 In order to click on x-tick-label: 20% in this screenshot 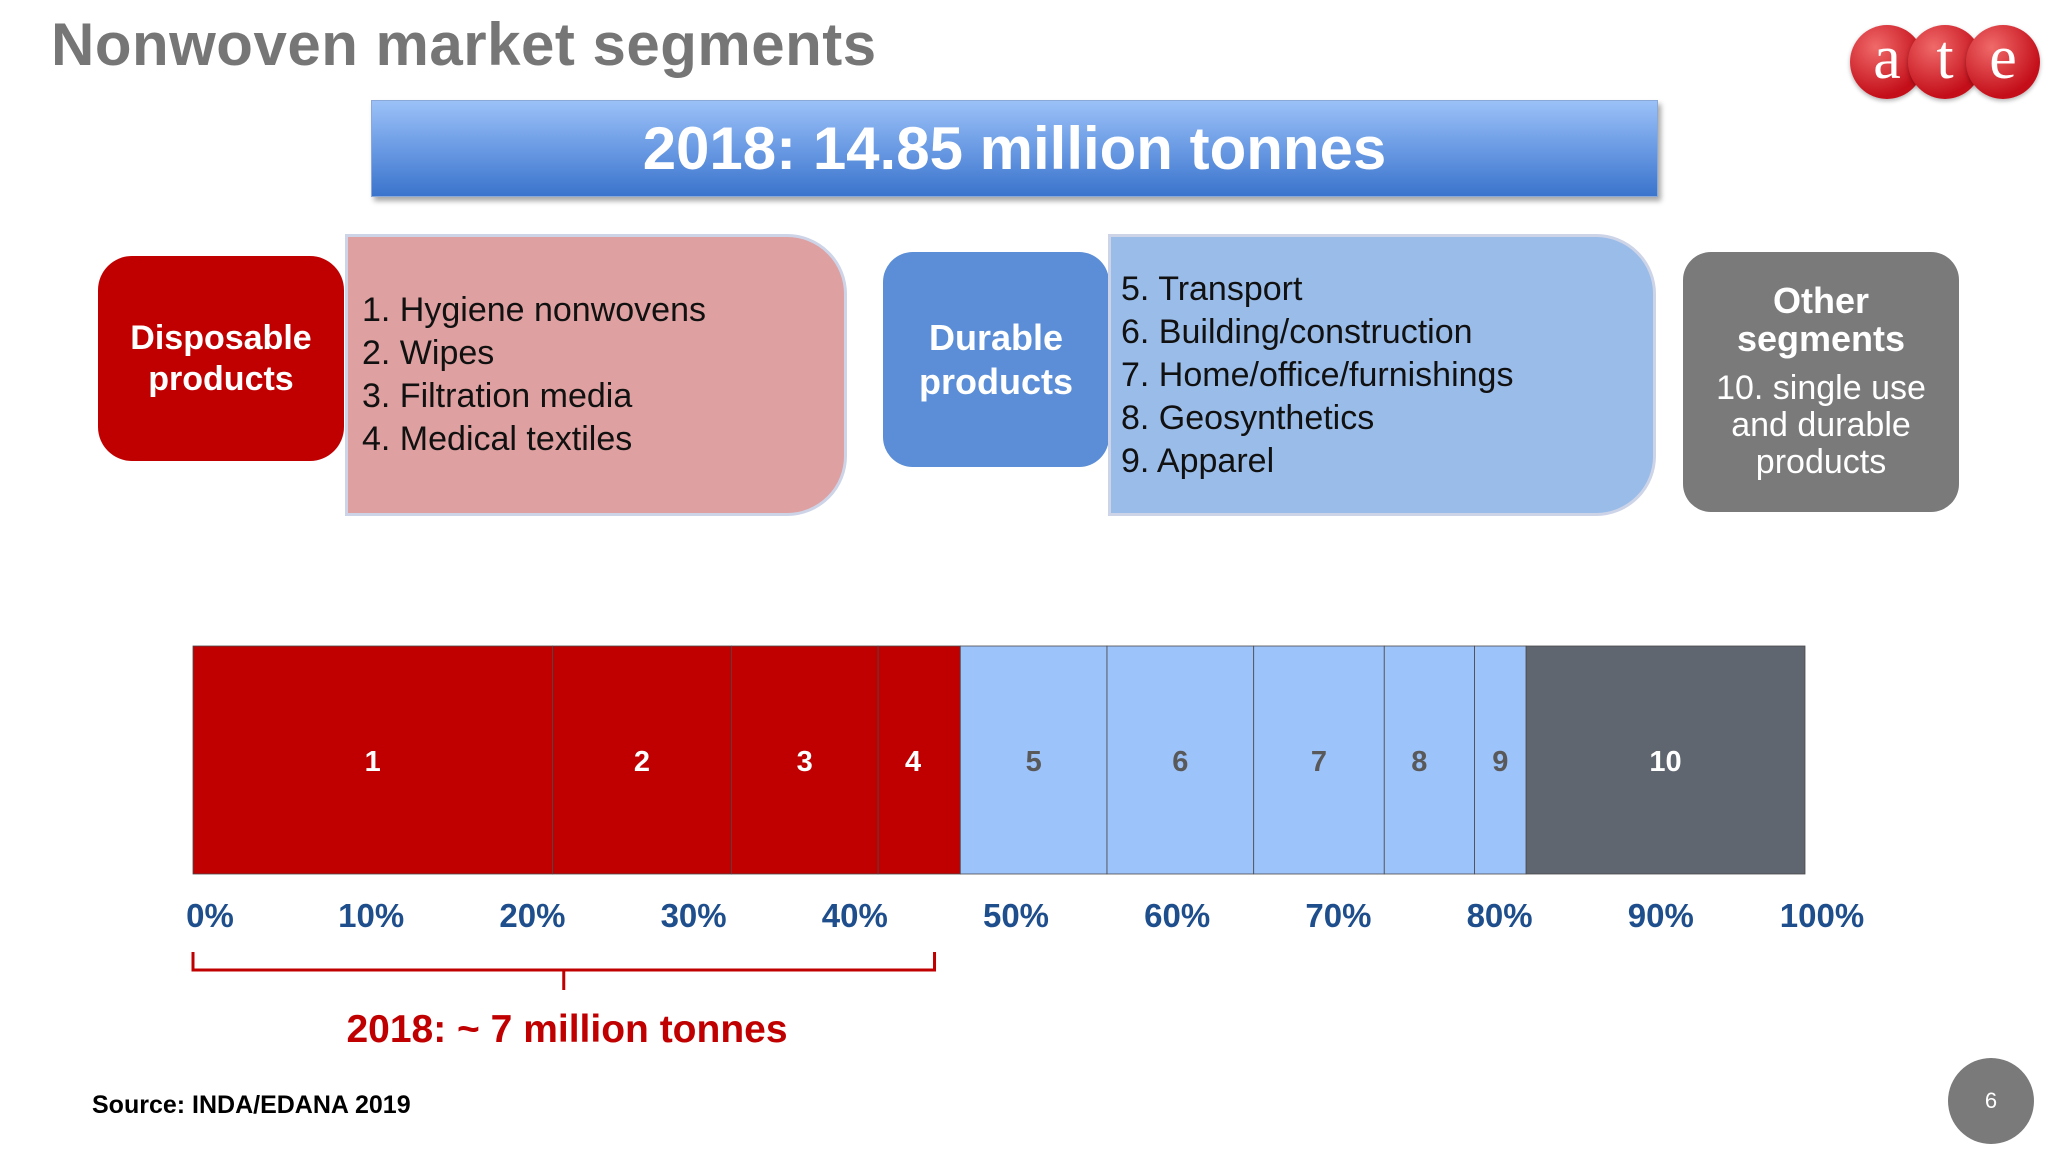, I will do `click(532, 915)`.